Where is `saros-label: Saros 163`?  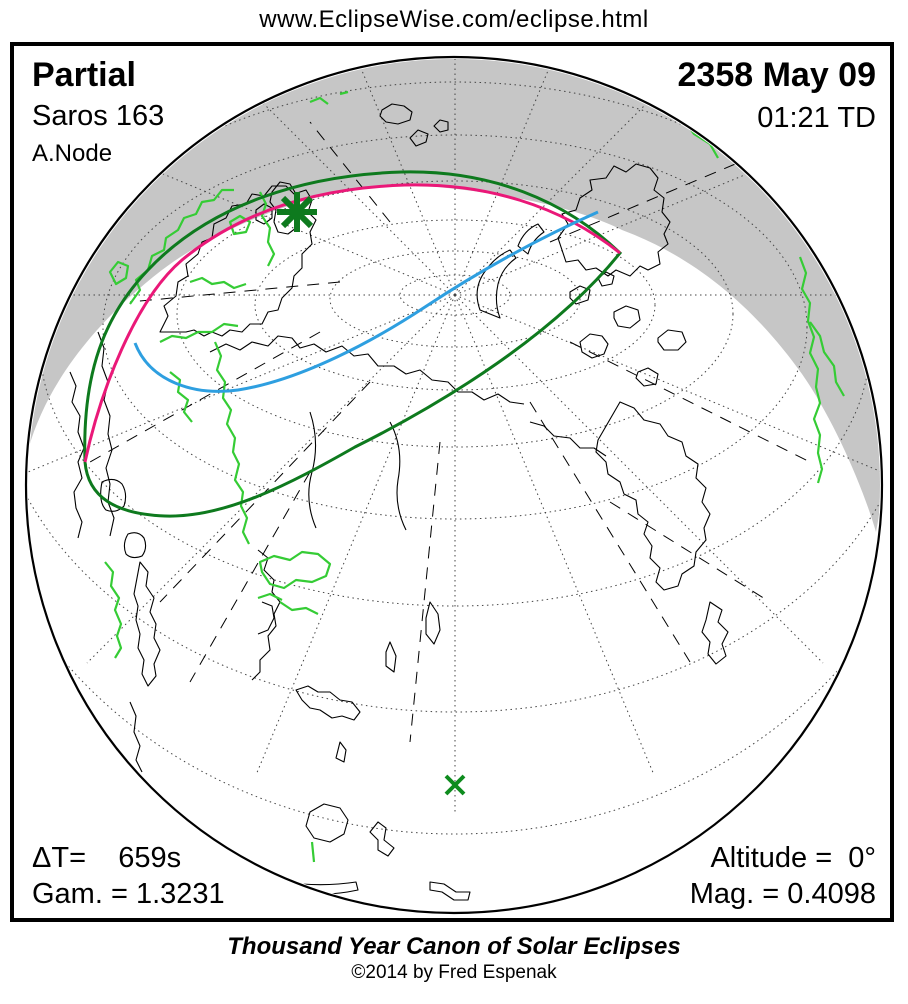
saros-label: Saros 163 is located at coordinates (98, 116).